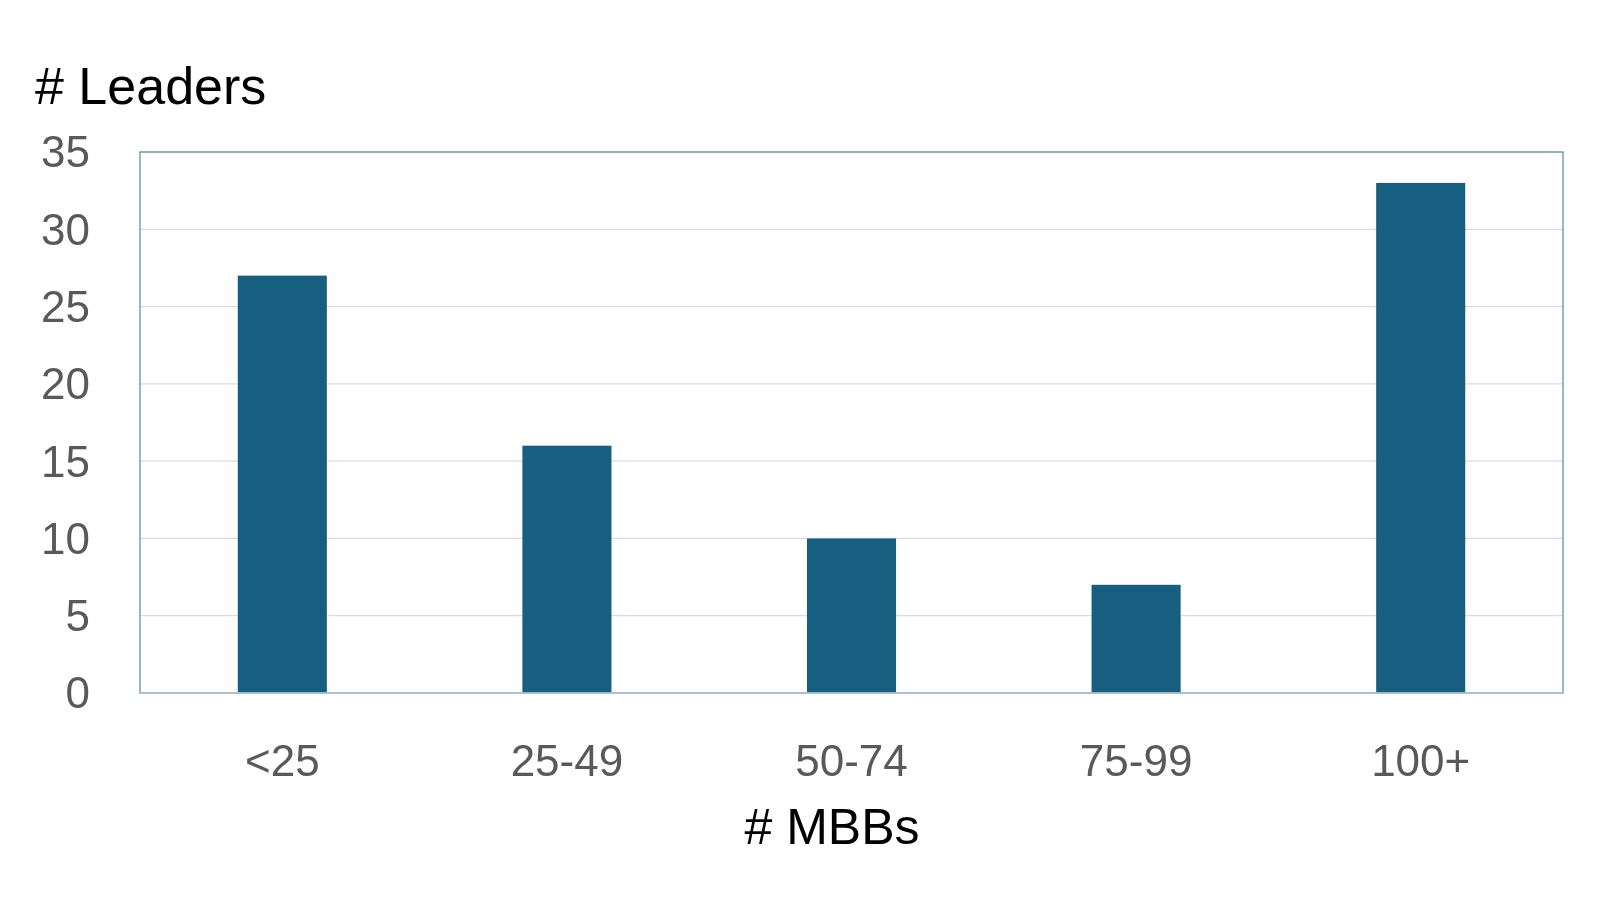  What do you see at coordinates (65, 384) in the screenshot?
I see `y-tick-label: 20` at bounding box center [65, 384].